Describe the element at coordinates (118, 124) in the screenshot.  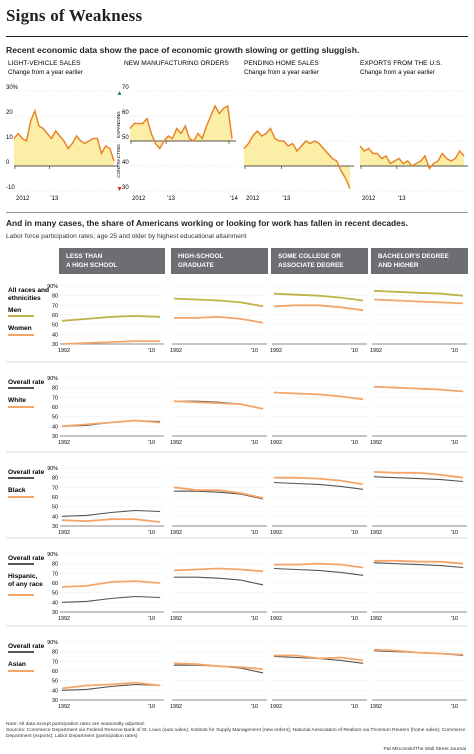
I see `expanding-label: EXPANDING` at that location.